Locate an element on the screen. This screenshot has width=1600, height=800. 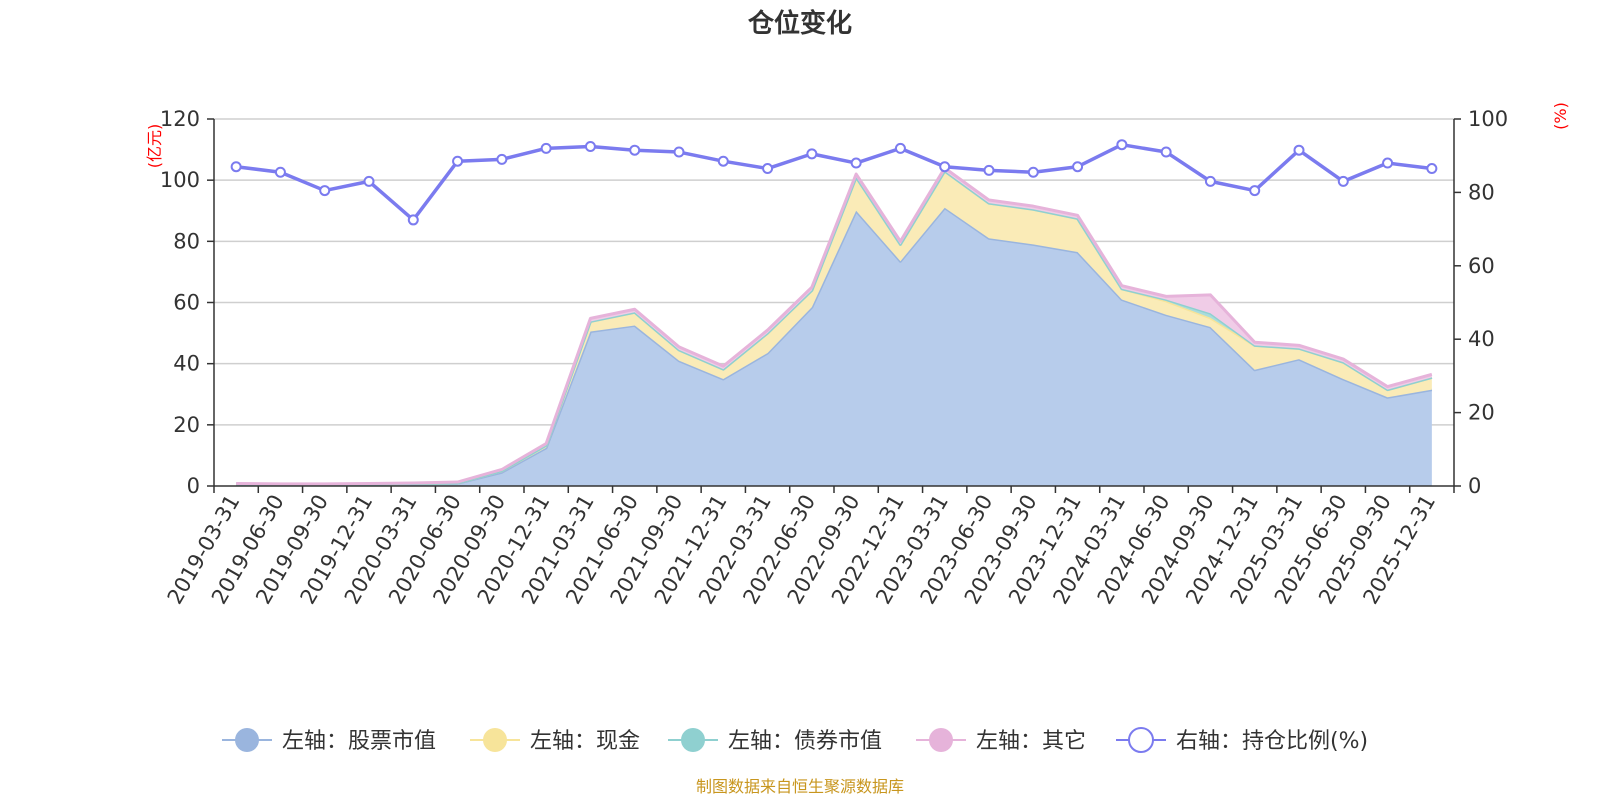
legend-item: 左轴：债券市值 is located at coordinates (775, 741).